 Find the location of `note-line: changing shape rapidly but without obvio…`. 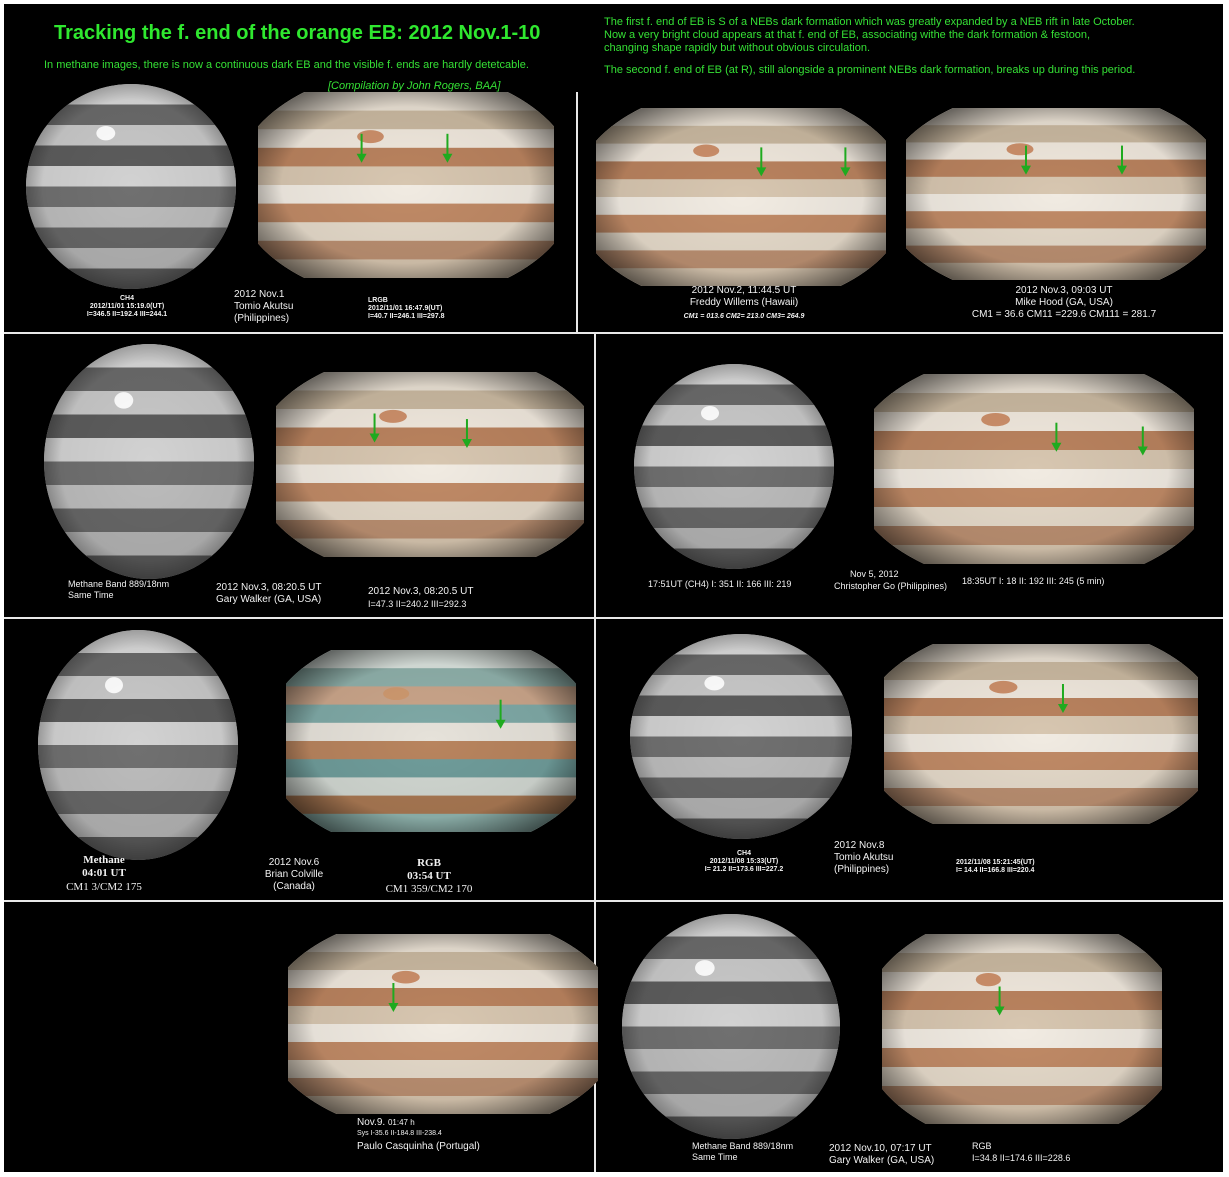

note-line: changing shape rapidly but without obvio… is located at coordinates (737, 48).